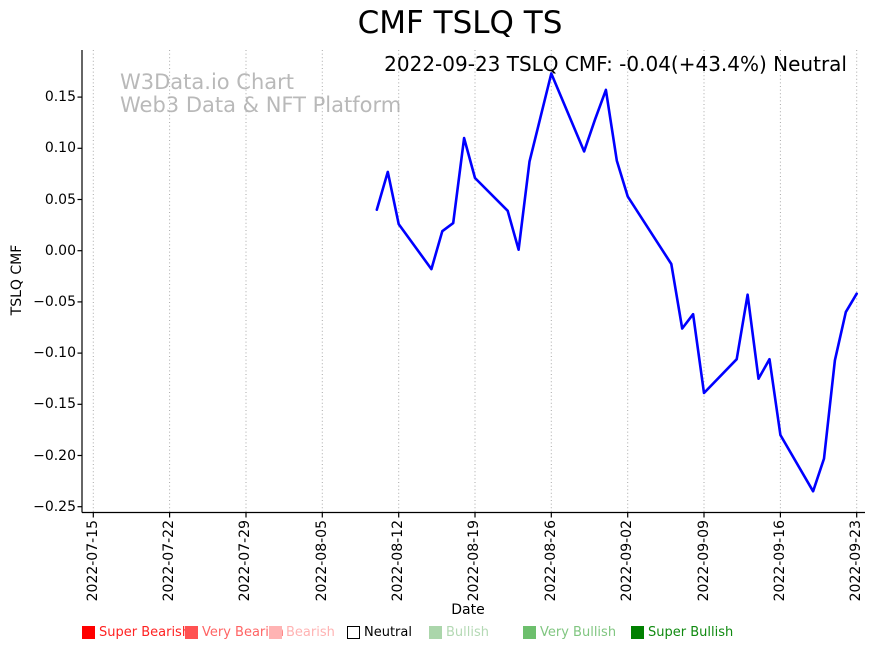 The height and width of the screenshot is (646, 873). Describe the element at coordinates (243, 632) in the screenshot. I see `legend-label: Very Bearish` at that location.